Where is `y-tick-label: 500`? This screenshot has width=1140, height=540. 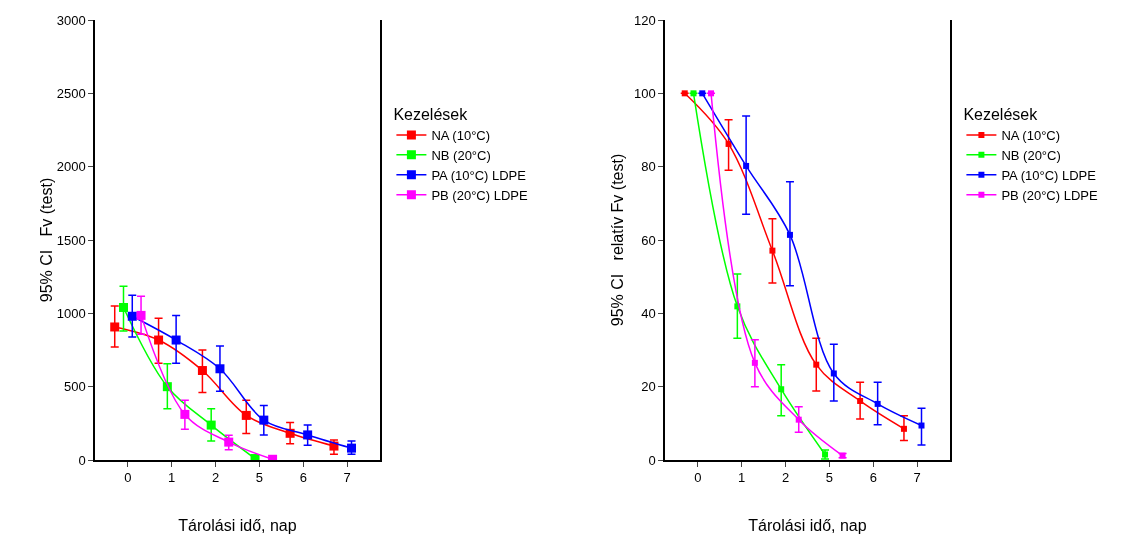 y-tick-label: 500 is located at coordinates (74, 387).